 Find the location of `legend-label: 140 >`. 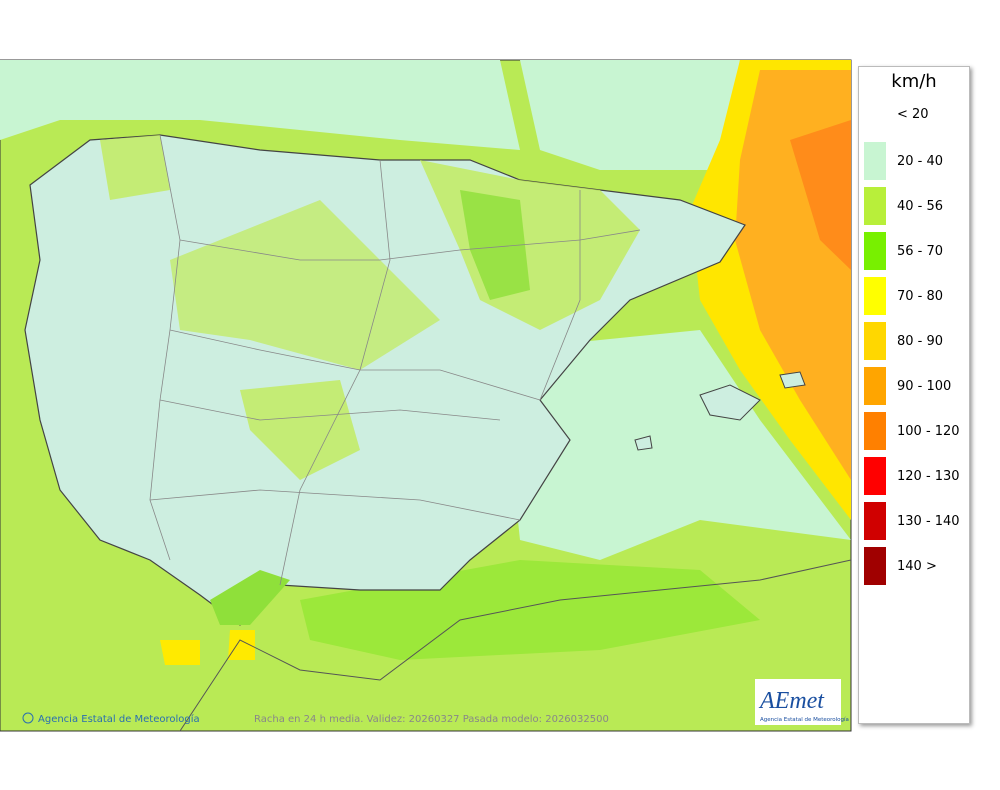

legend-label: 140 > is located at coordinates (917, 566).